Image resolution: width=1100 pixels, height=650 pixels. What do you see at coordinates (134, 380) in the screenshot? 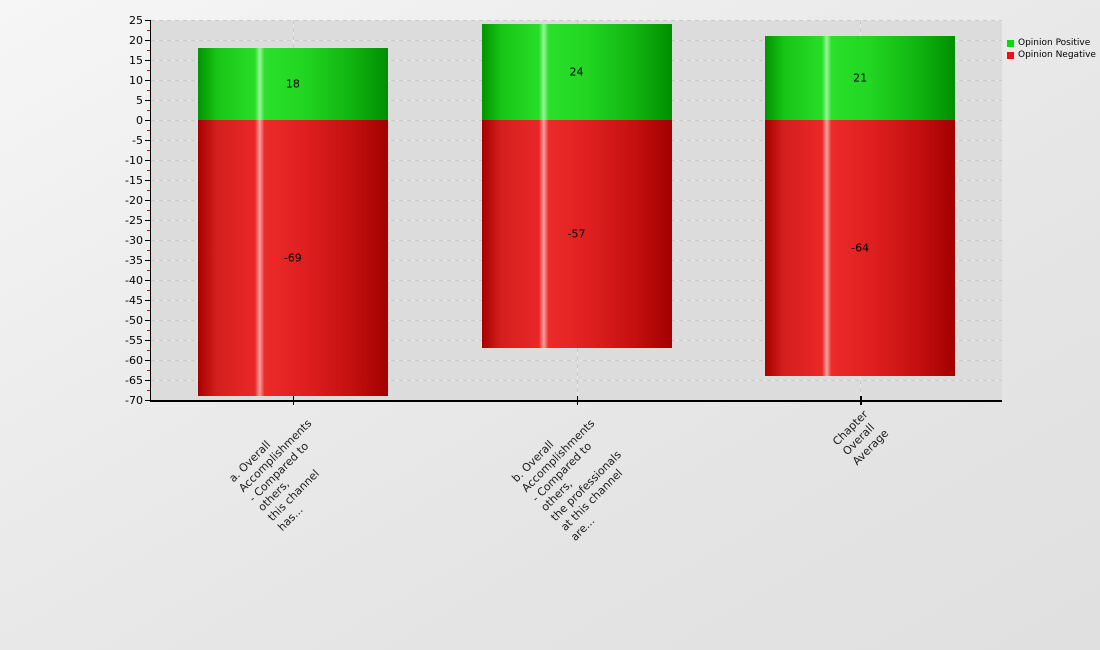
I see `y-axis-tick-label: -65` at bounding box center [134, 380].